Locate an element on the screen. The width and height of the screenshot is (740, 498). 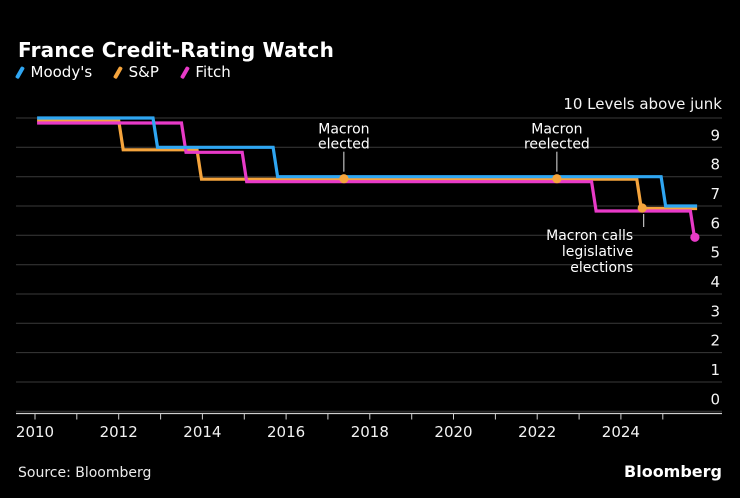
source-label: Source: Bloomberg is located at coordinates (85, 473).